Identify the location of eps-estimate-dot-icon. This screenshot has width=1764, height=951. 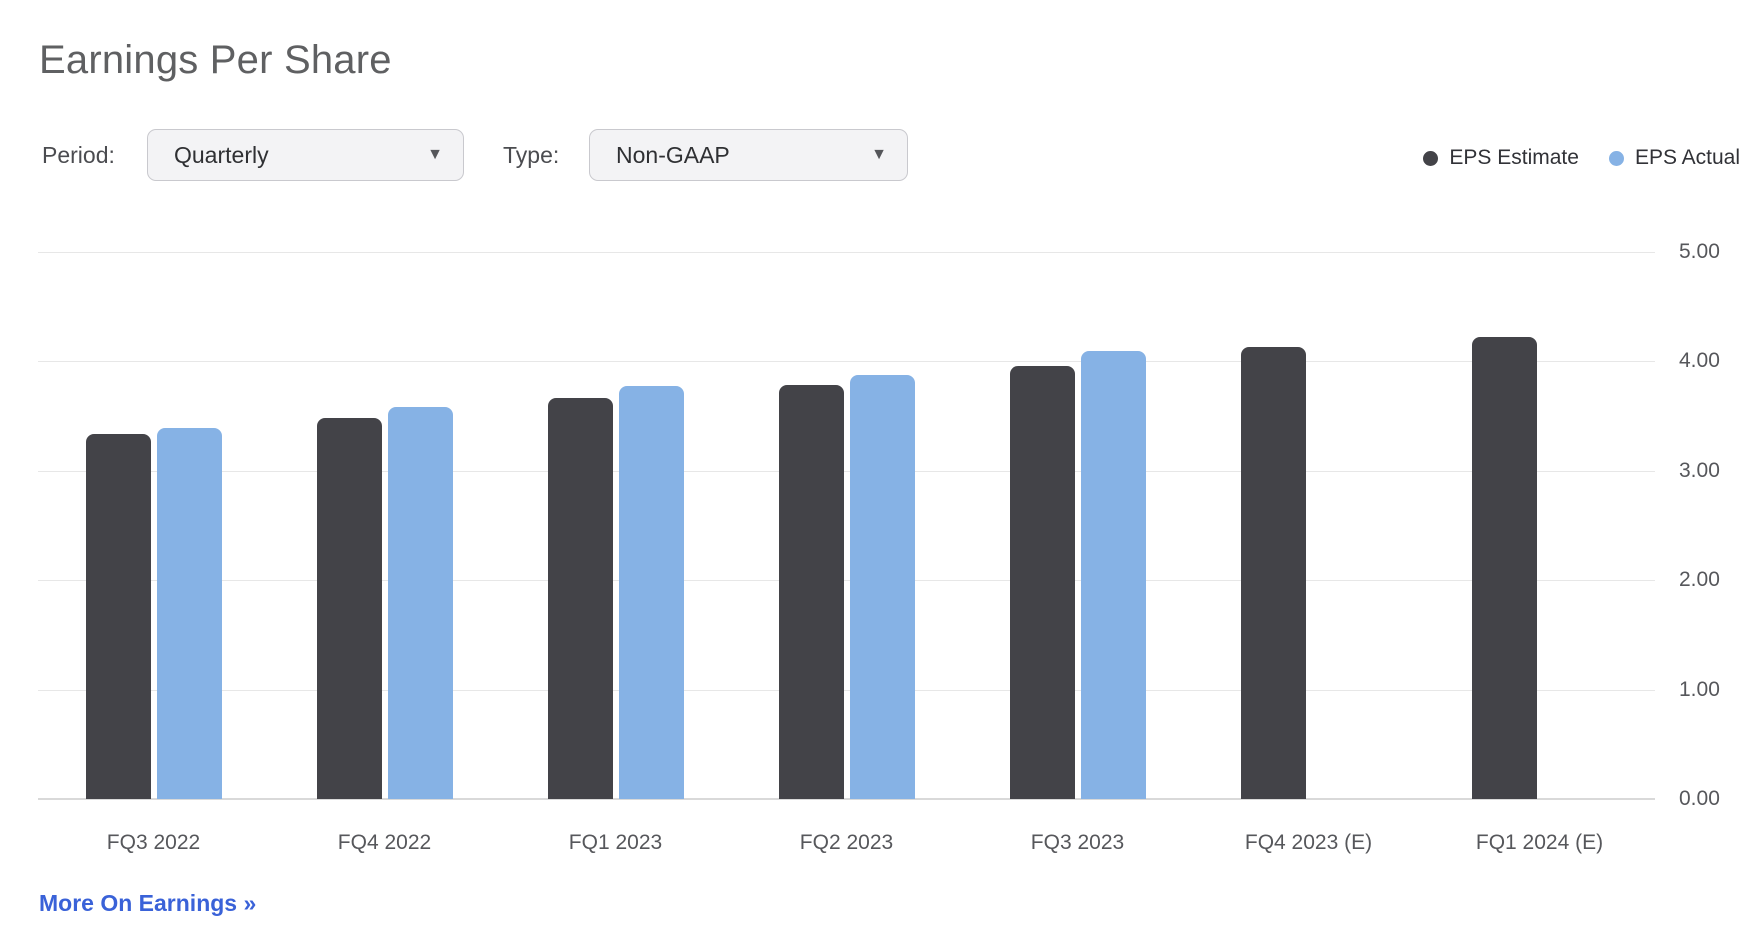
(1431, 158).